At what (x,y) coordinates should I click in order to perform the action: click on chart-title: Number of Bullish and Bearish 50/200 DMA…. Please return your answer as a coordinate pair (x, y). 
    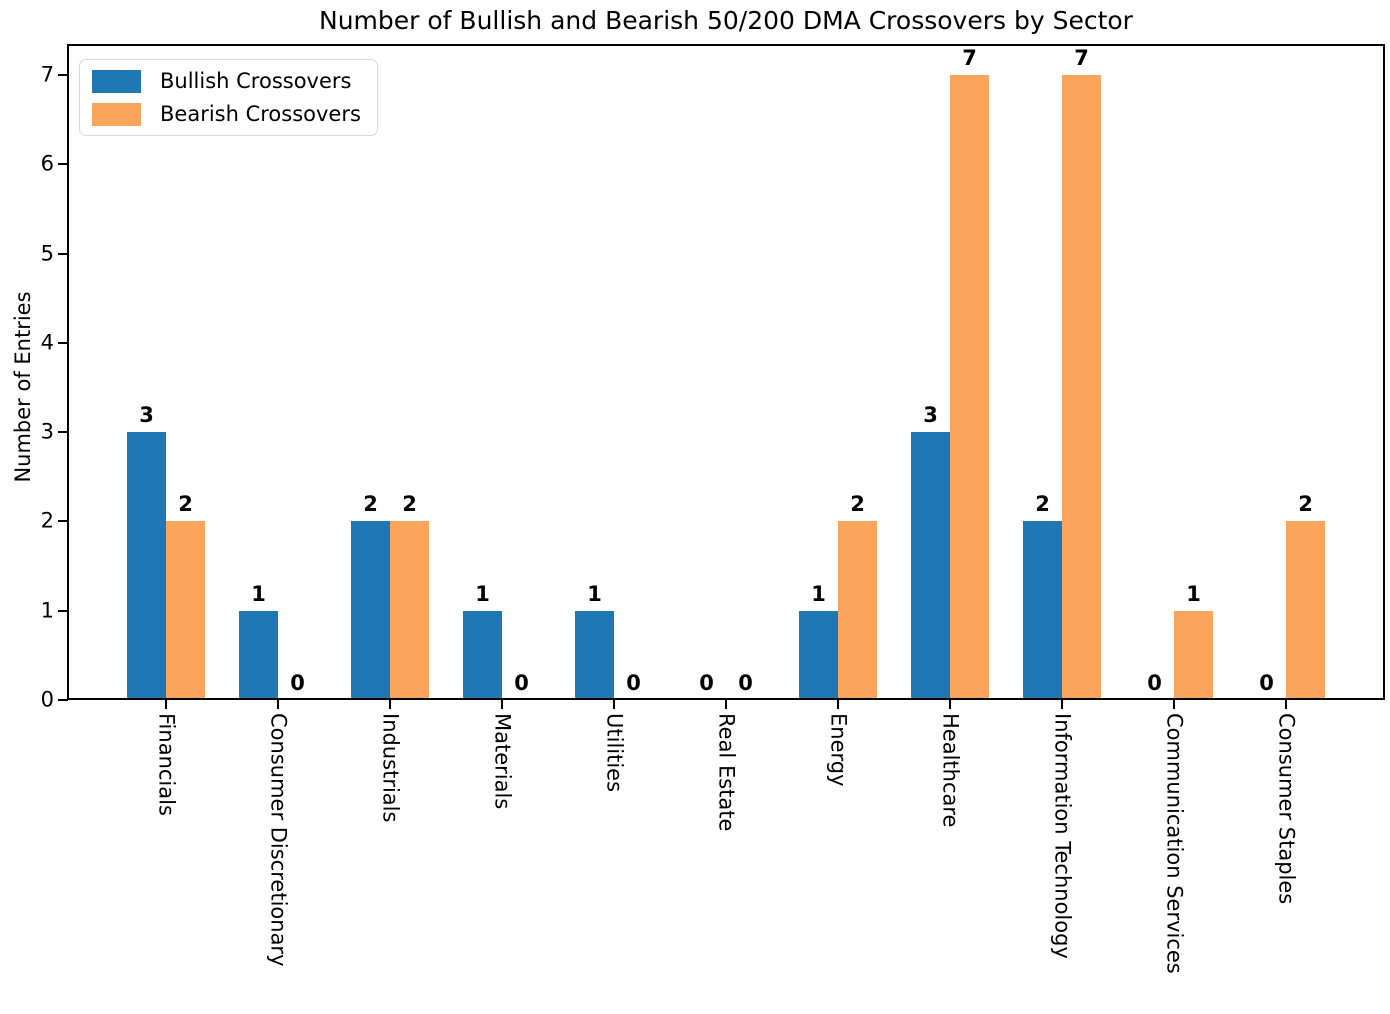
    Looking at the image, I should click on (726, 20).